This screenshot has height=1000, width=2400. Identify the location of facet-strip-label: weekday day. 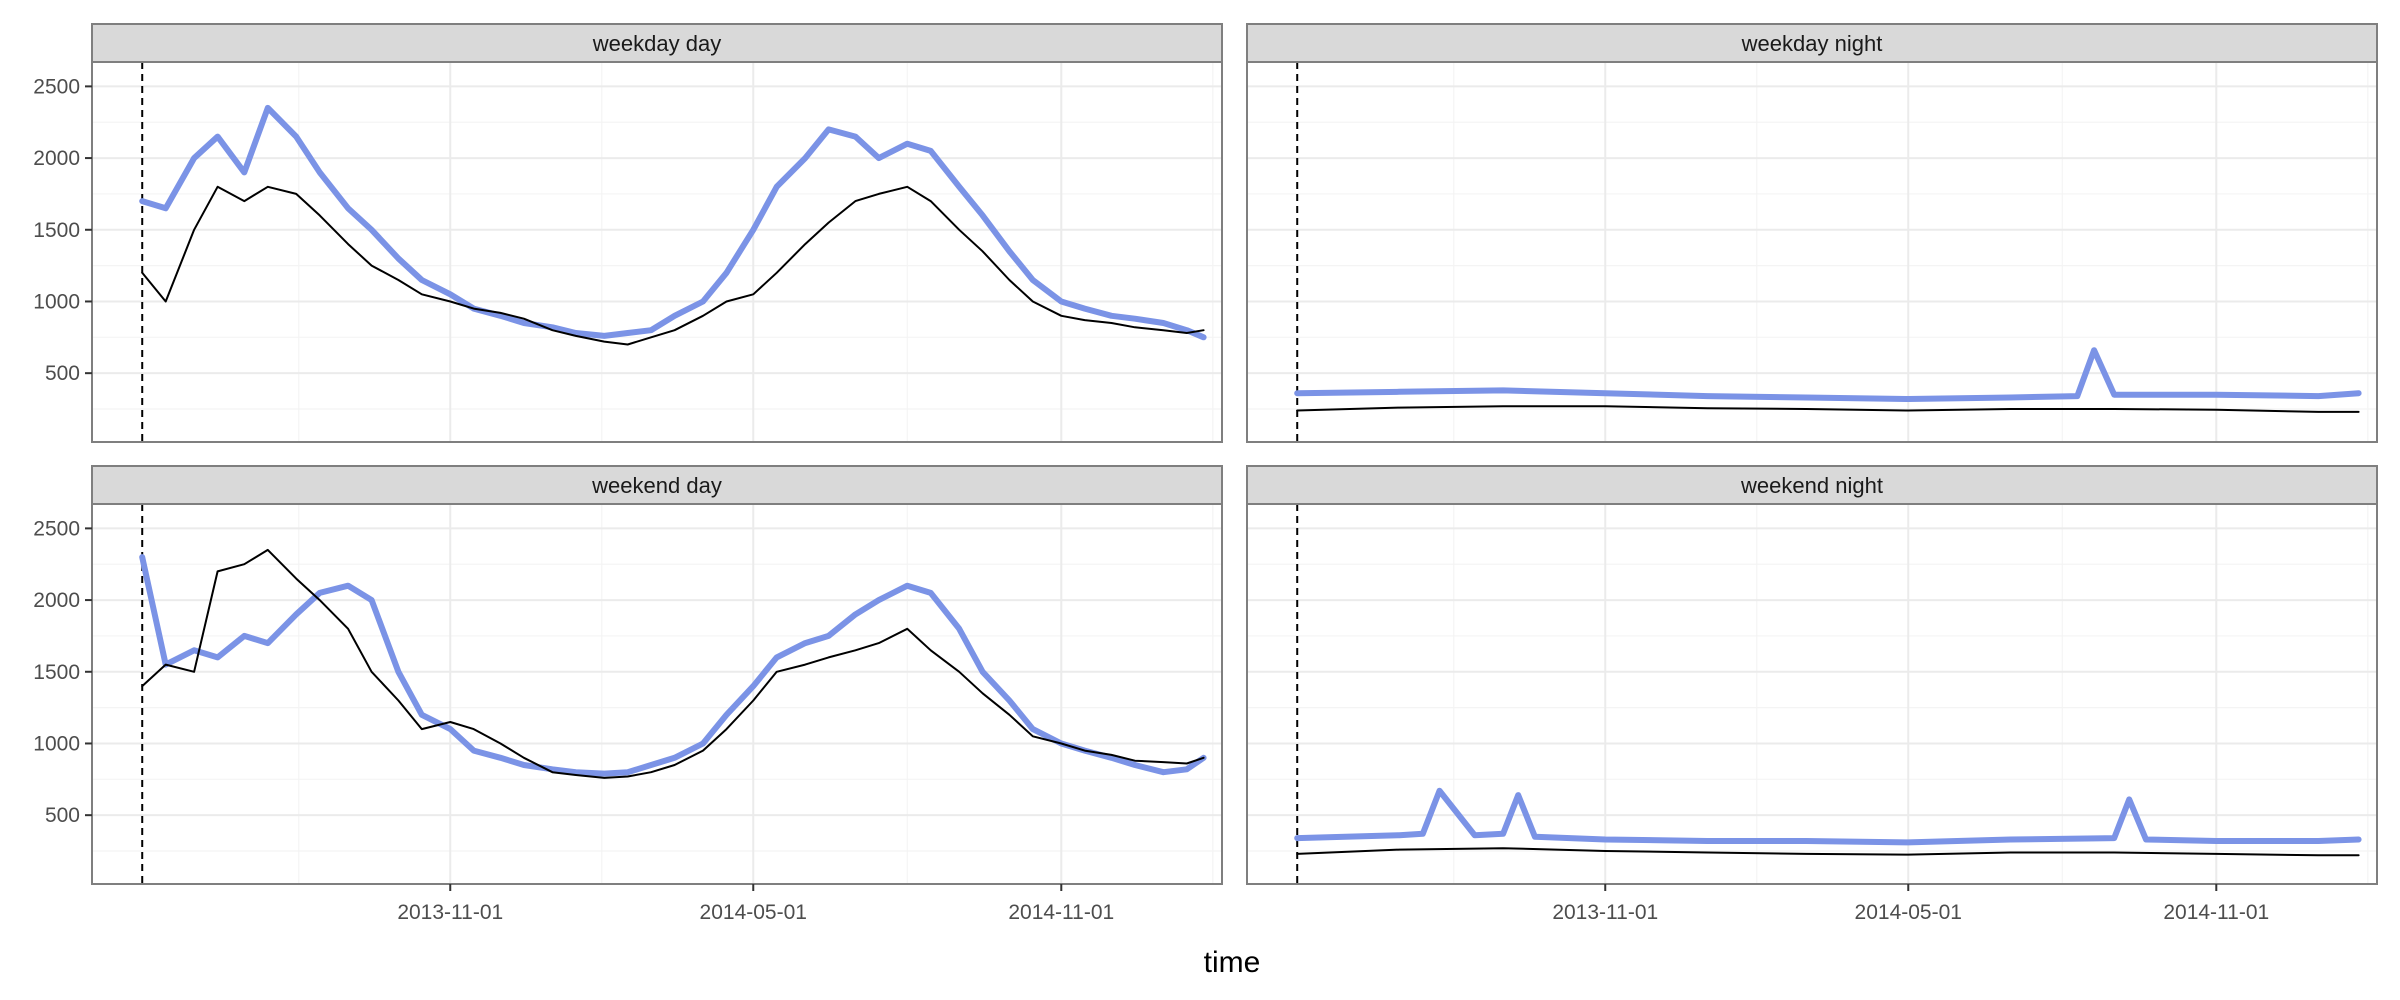
(656, 43).